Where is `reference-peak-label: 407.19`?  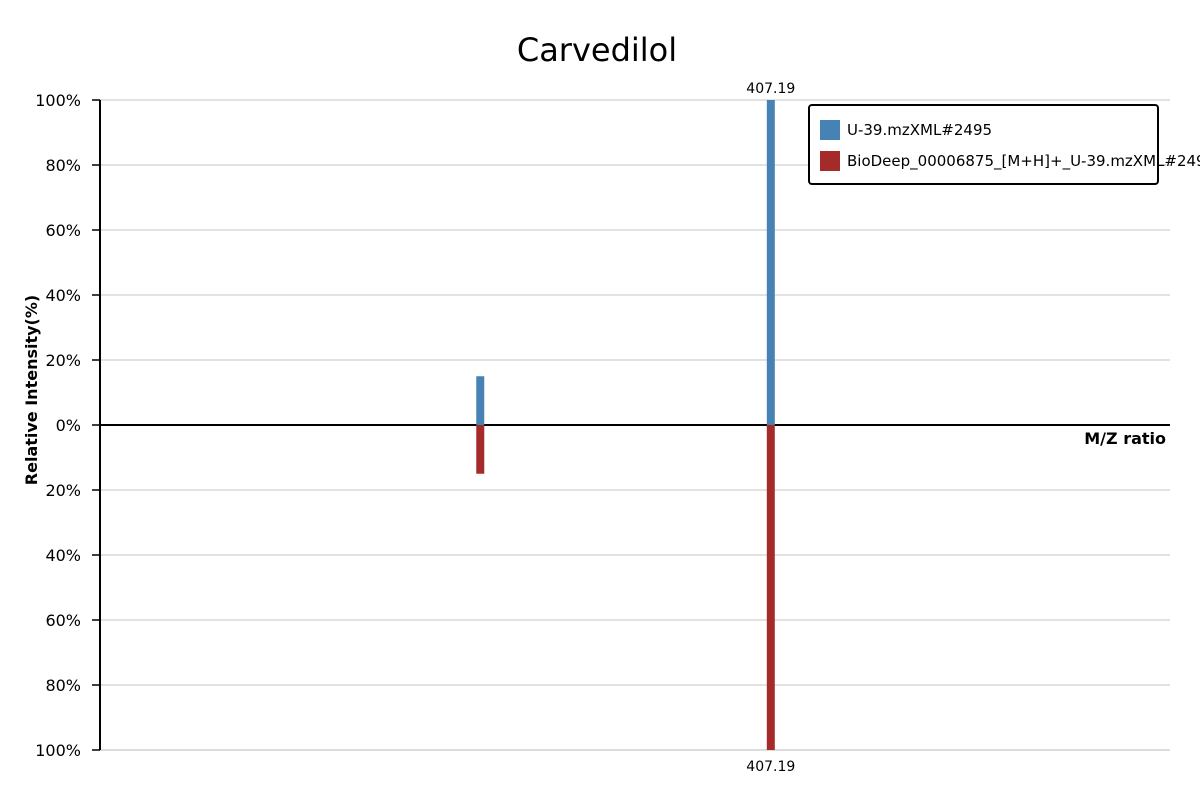 reference-peak-label: 407.19 is located at coordinates (770, 767).